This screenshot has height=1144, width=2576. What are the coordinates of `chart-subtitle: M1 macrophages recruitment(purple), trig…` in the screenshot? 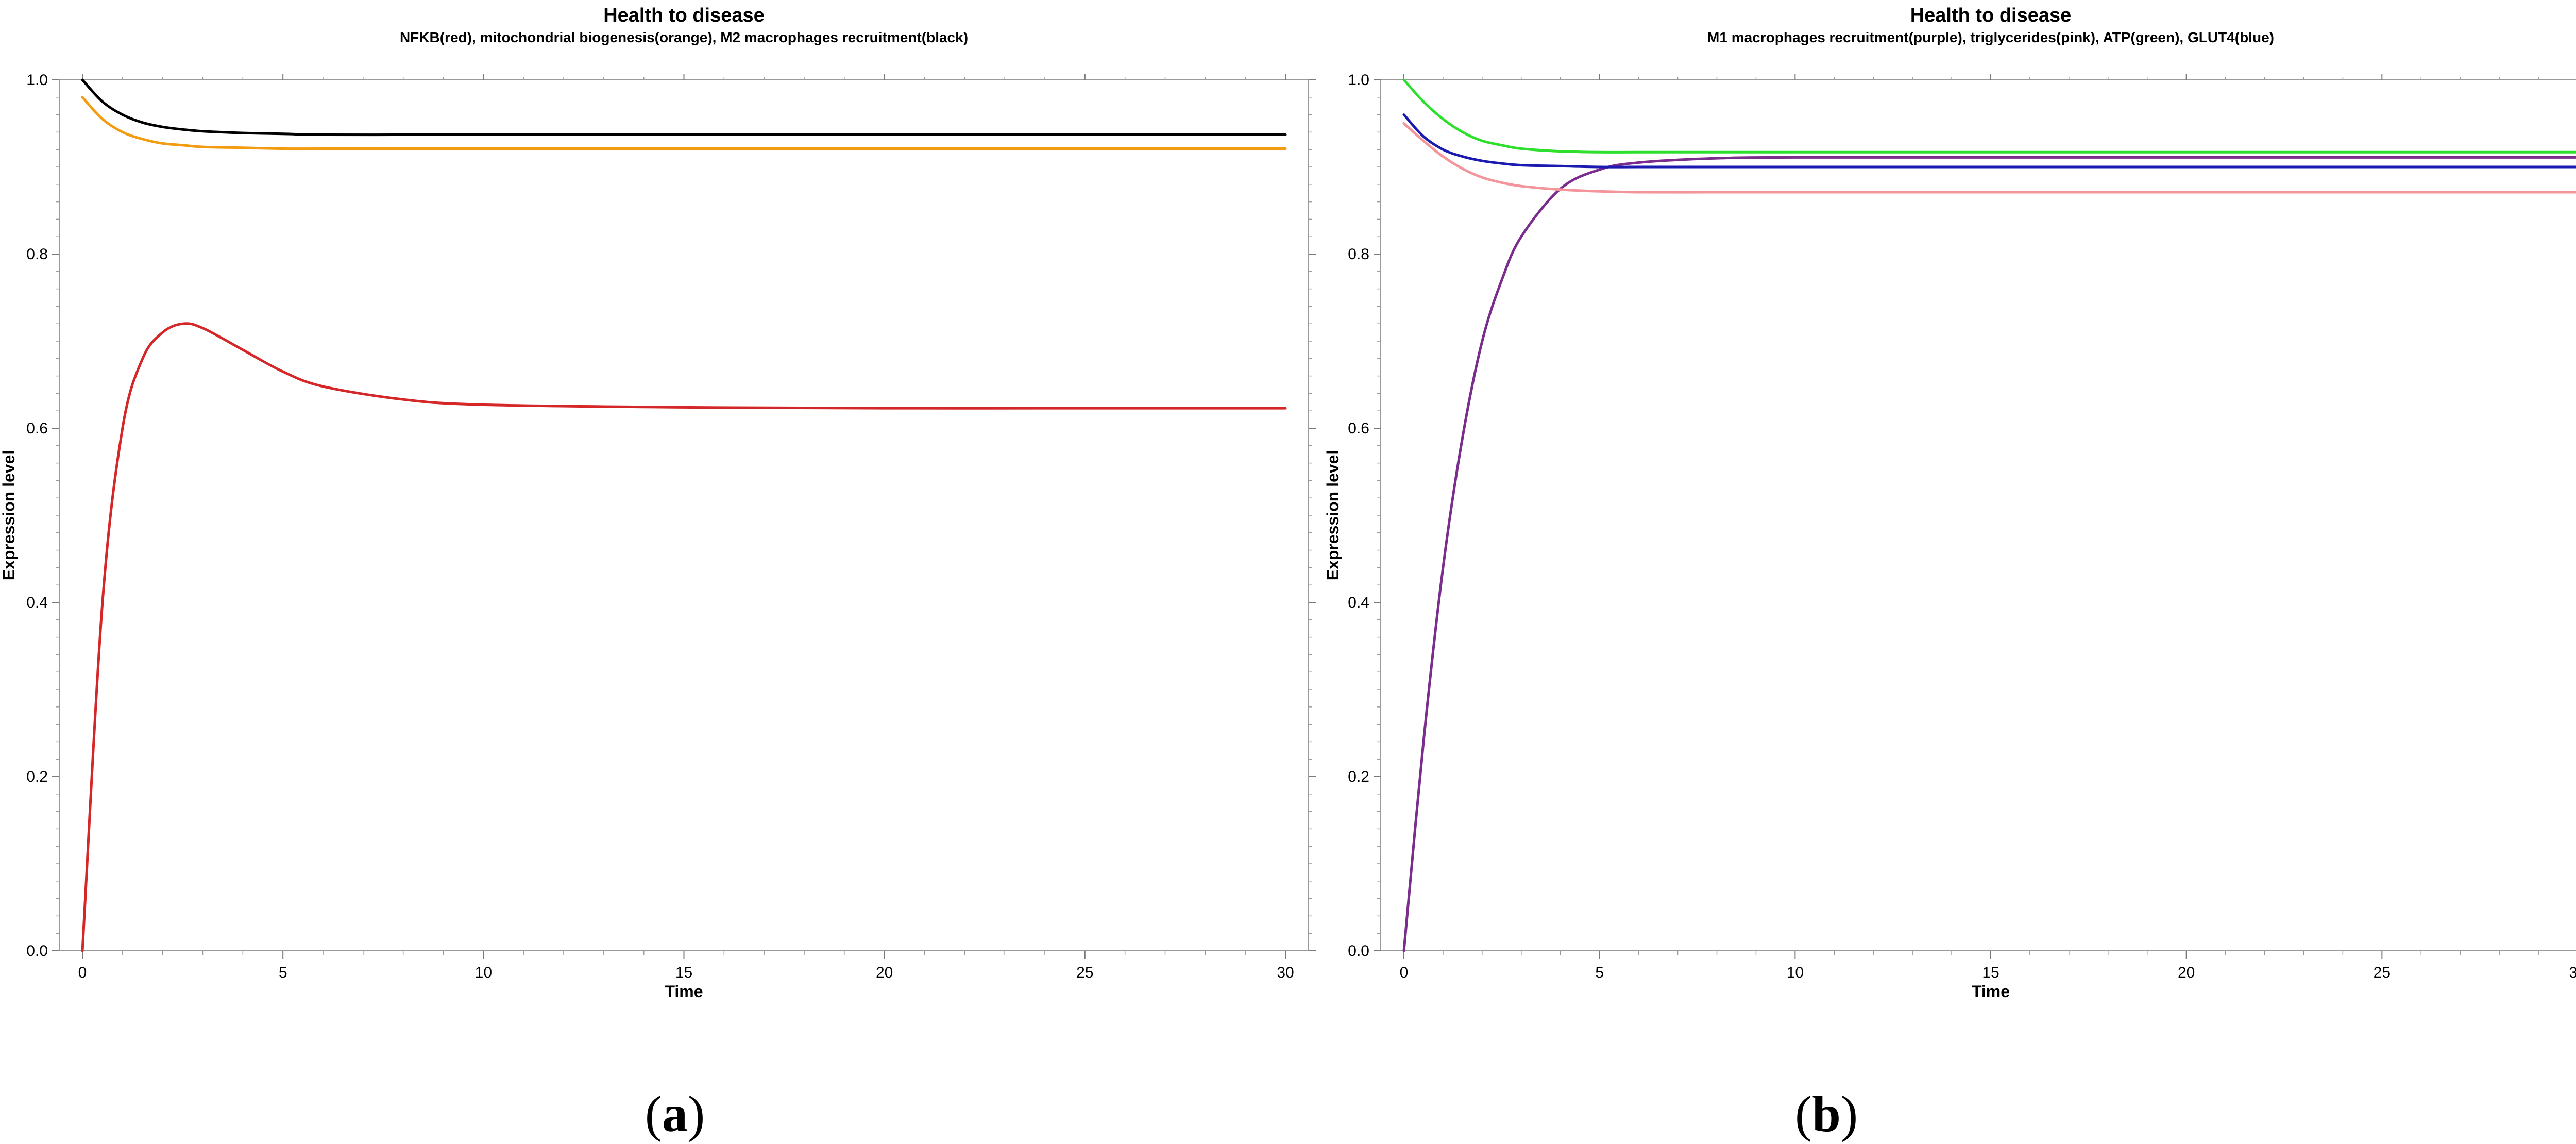 It's located at (1991, 37).